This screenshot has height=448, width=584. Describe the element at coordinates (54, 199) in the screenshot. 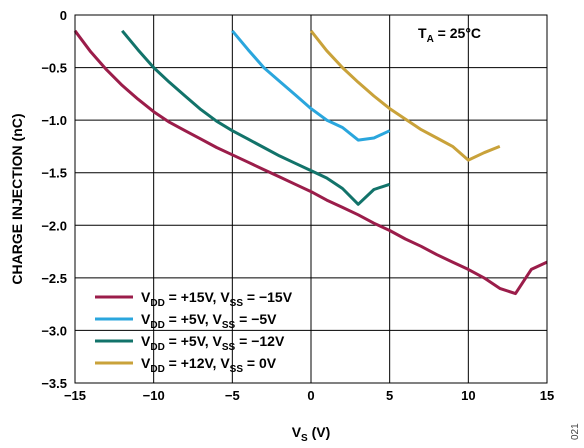

I see `y-tick-labels: 0 −0.5 −1.0 −1.5 −2.0 −2.5 −3.0 −3.5` at that location.